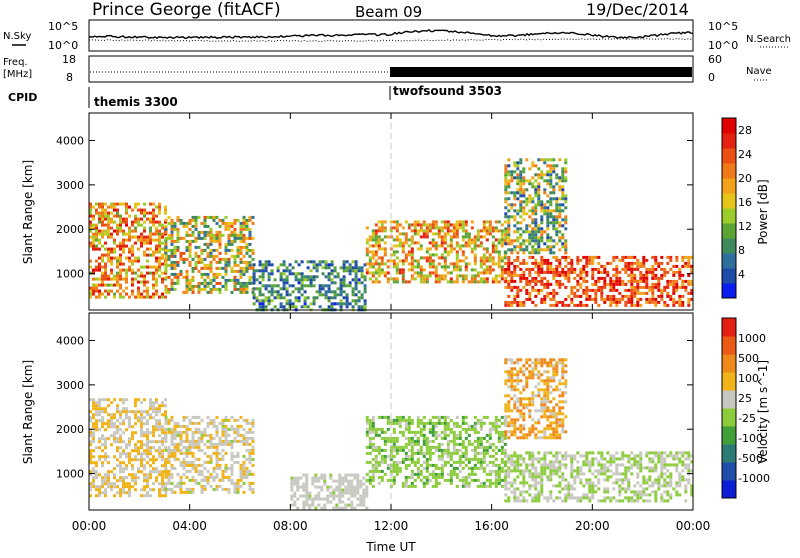 Image resolution: width=800 pixels, height=558 pixels. What do you see at coordinates (136, 102) in the screenshot?
I see `cpid-segment-1: themis 3300` at bounding box center [136, 102].